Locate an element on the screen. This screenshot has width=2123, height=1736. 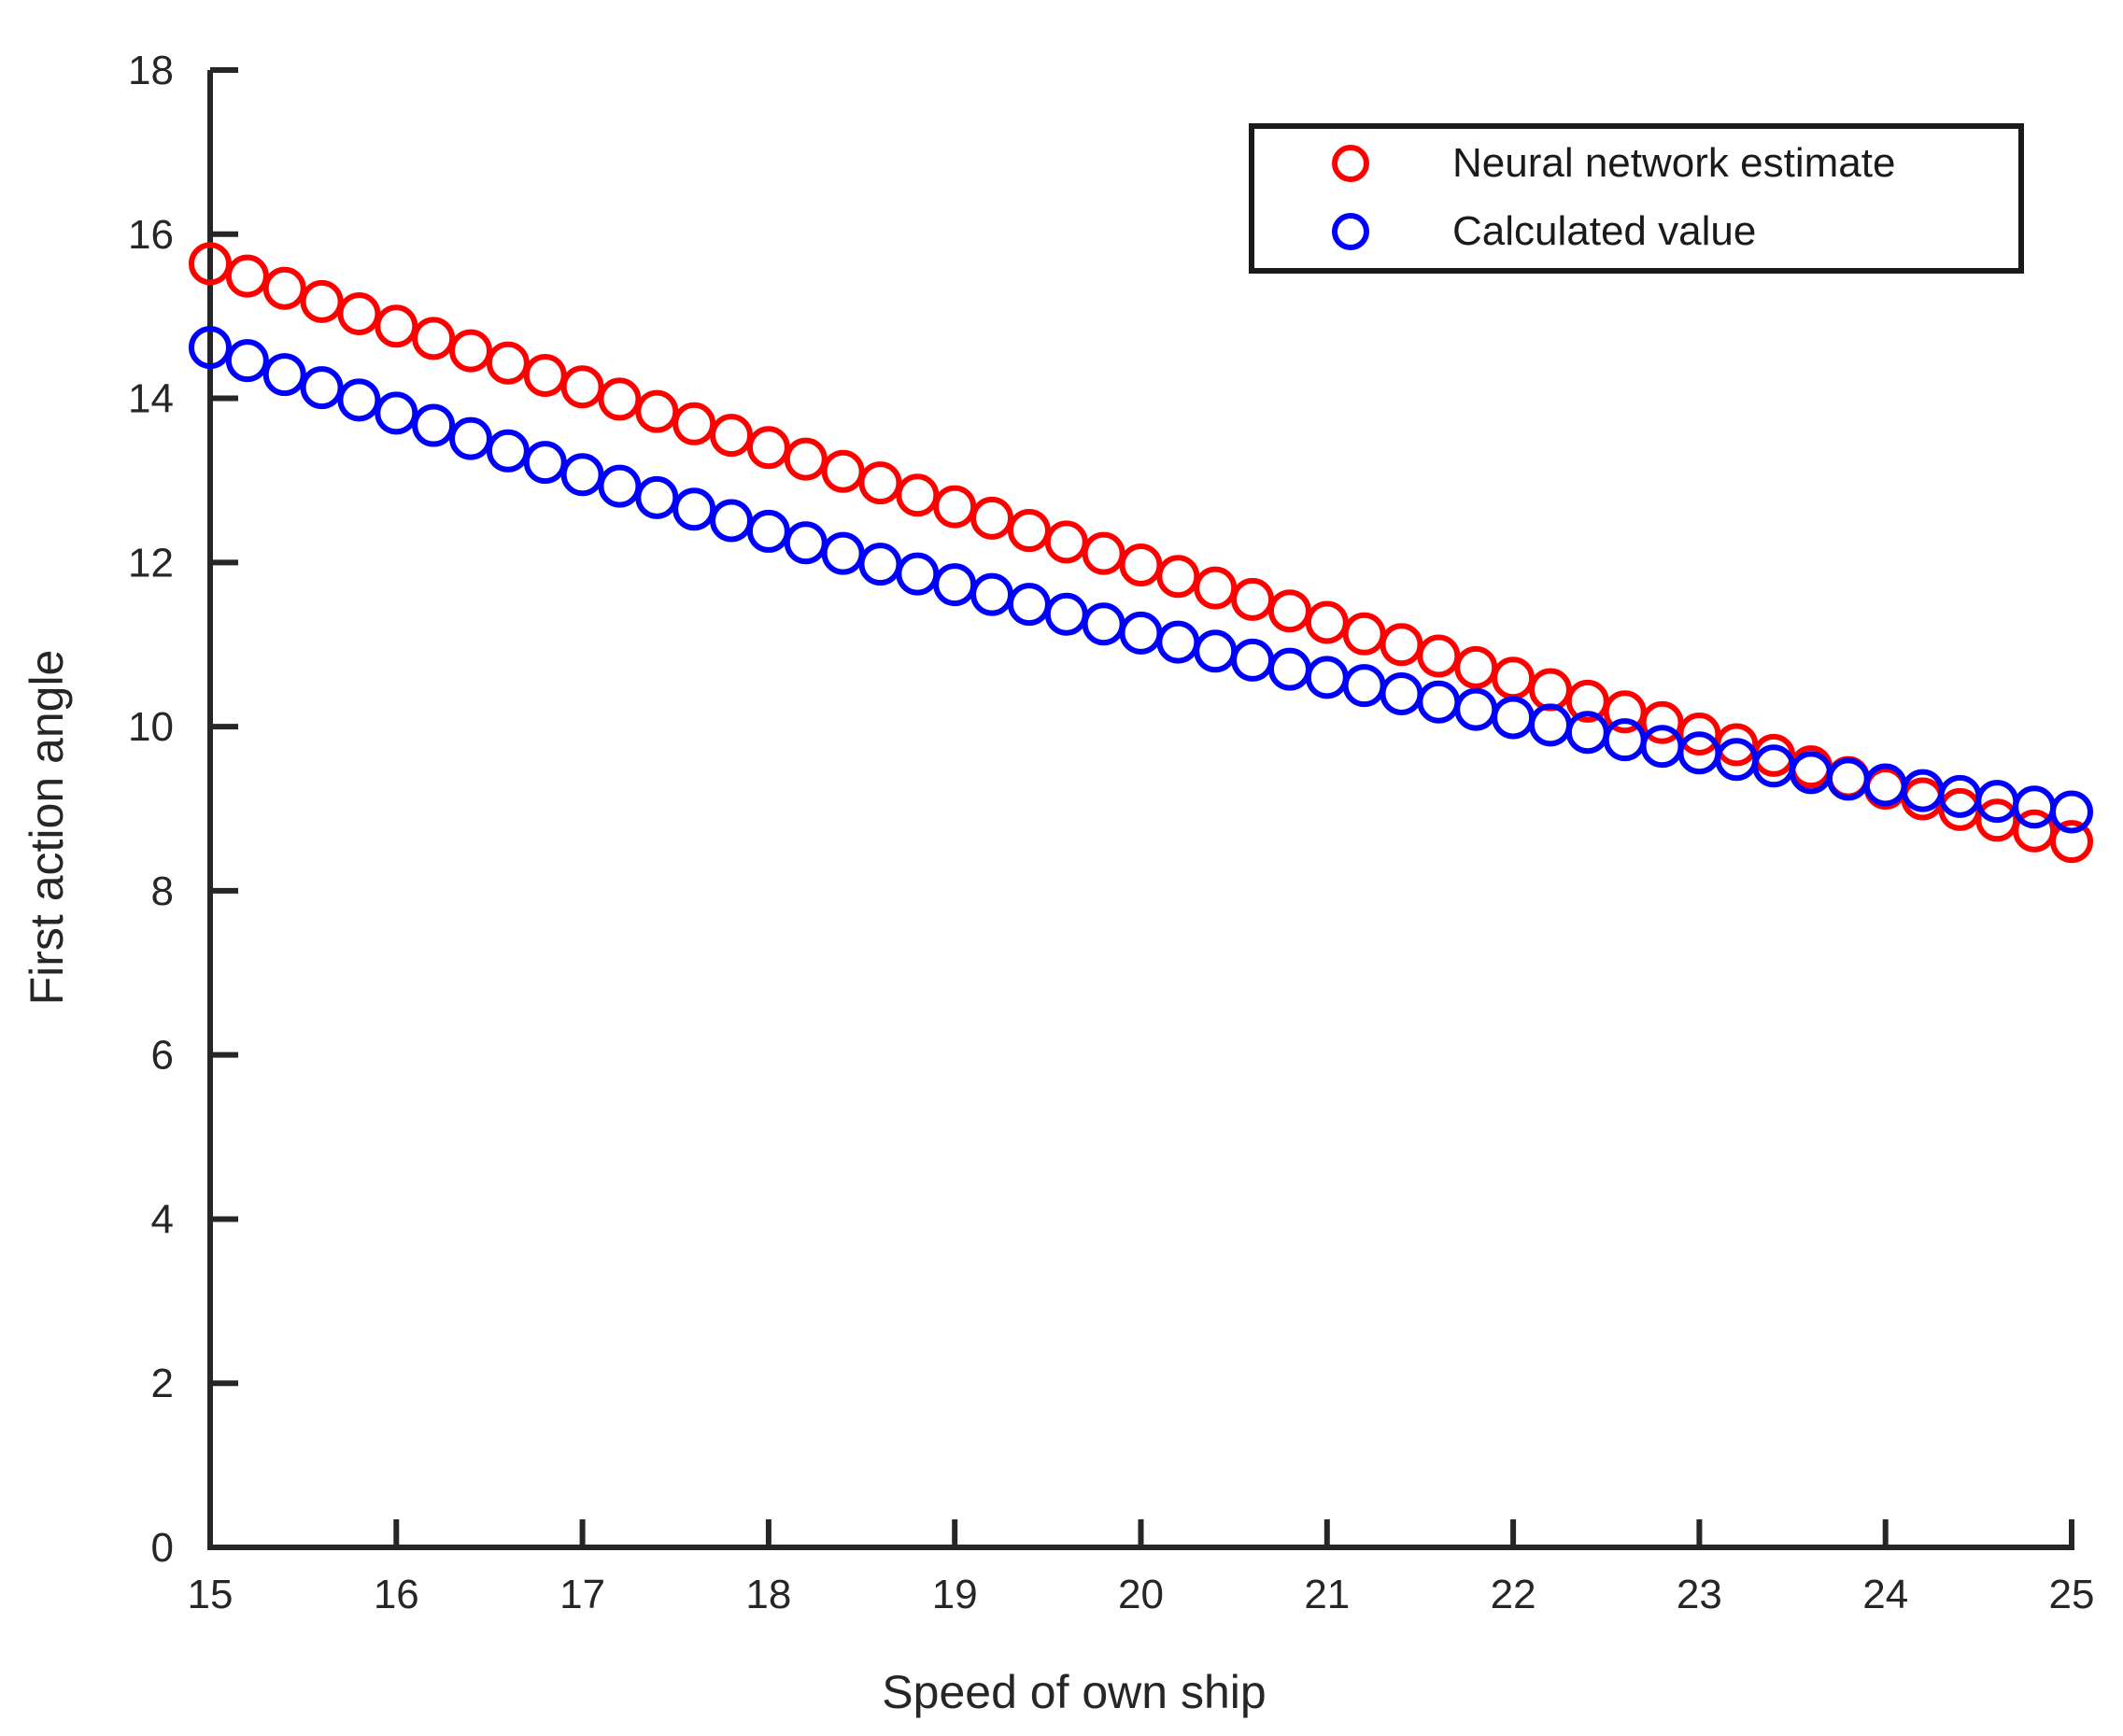
legend-label-neural-network-estimate: Neural network estimate is located at coordinates (1674, 163).